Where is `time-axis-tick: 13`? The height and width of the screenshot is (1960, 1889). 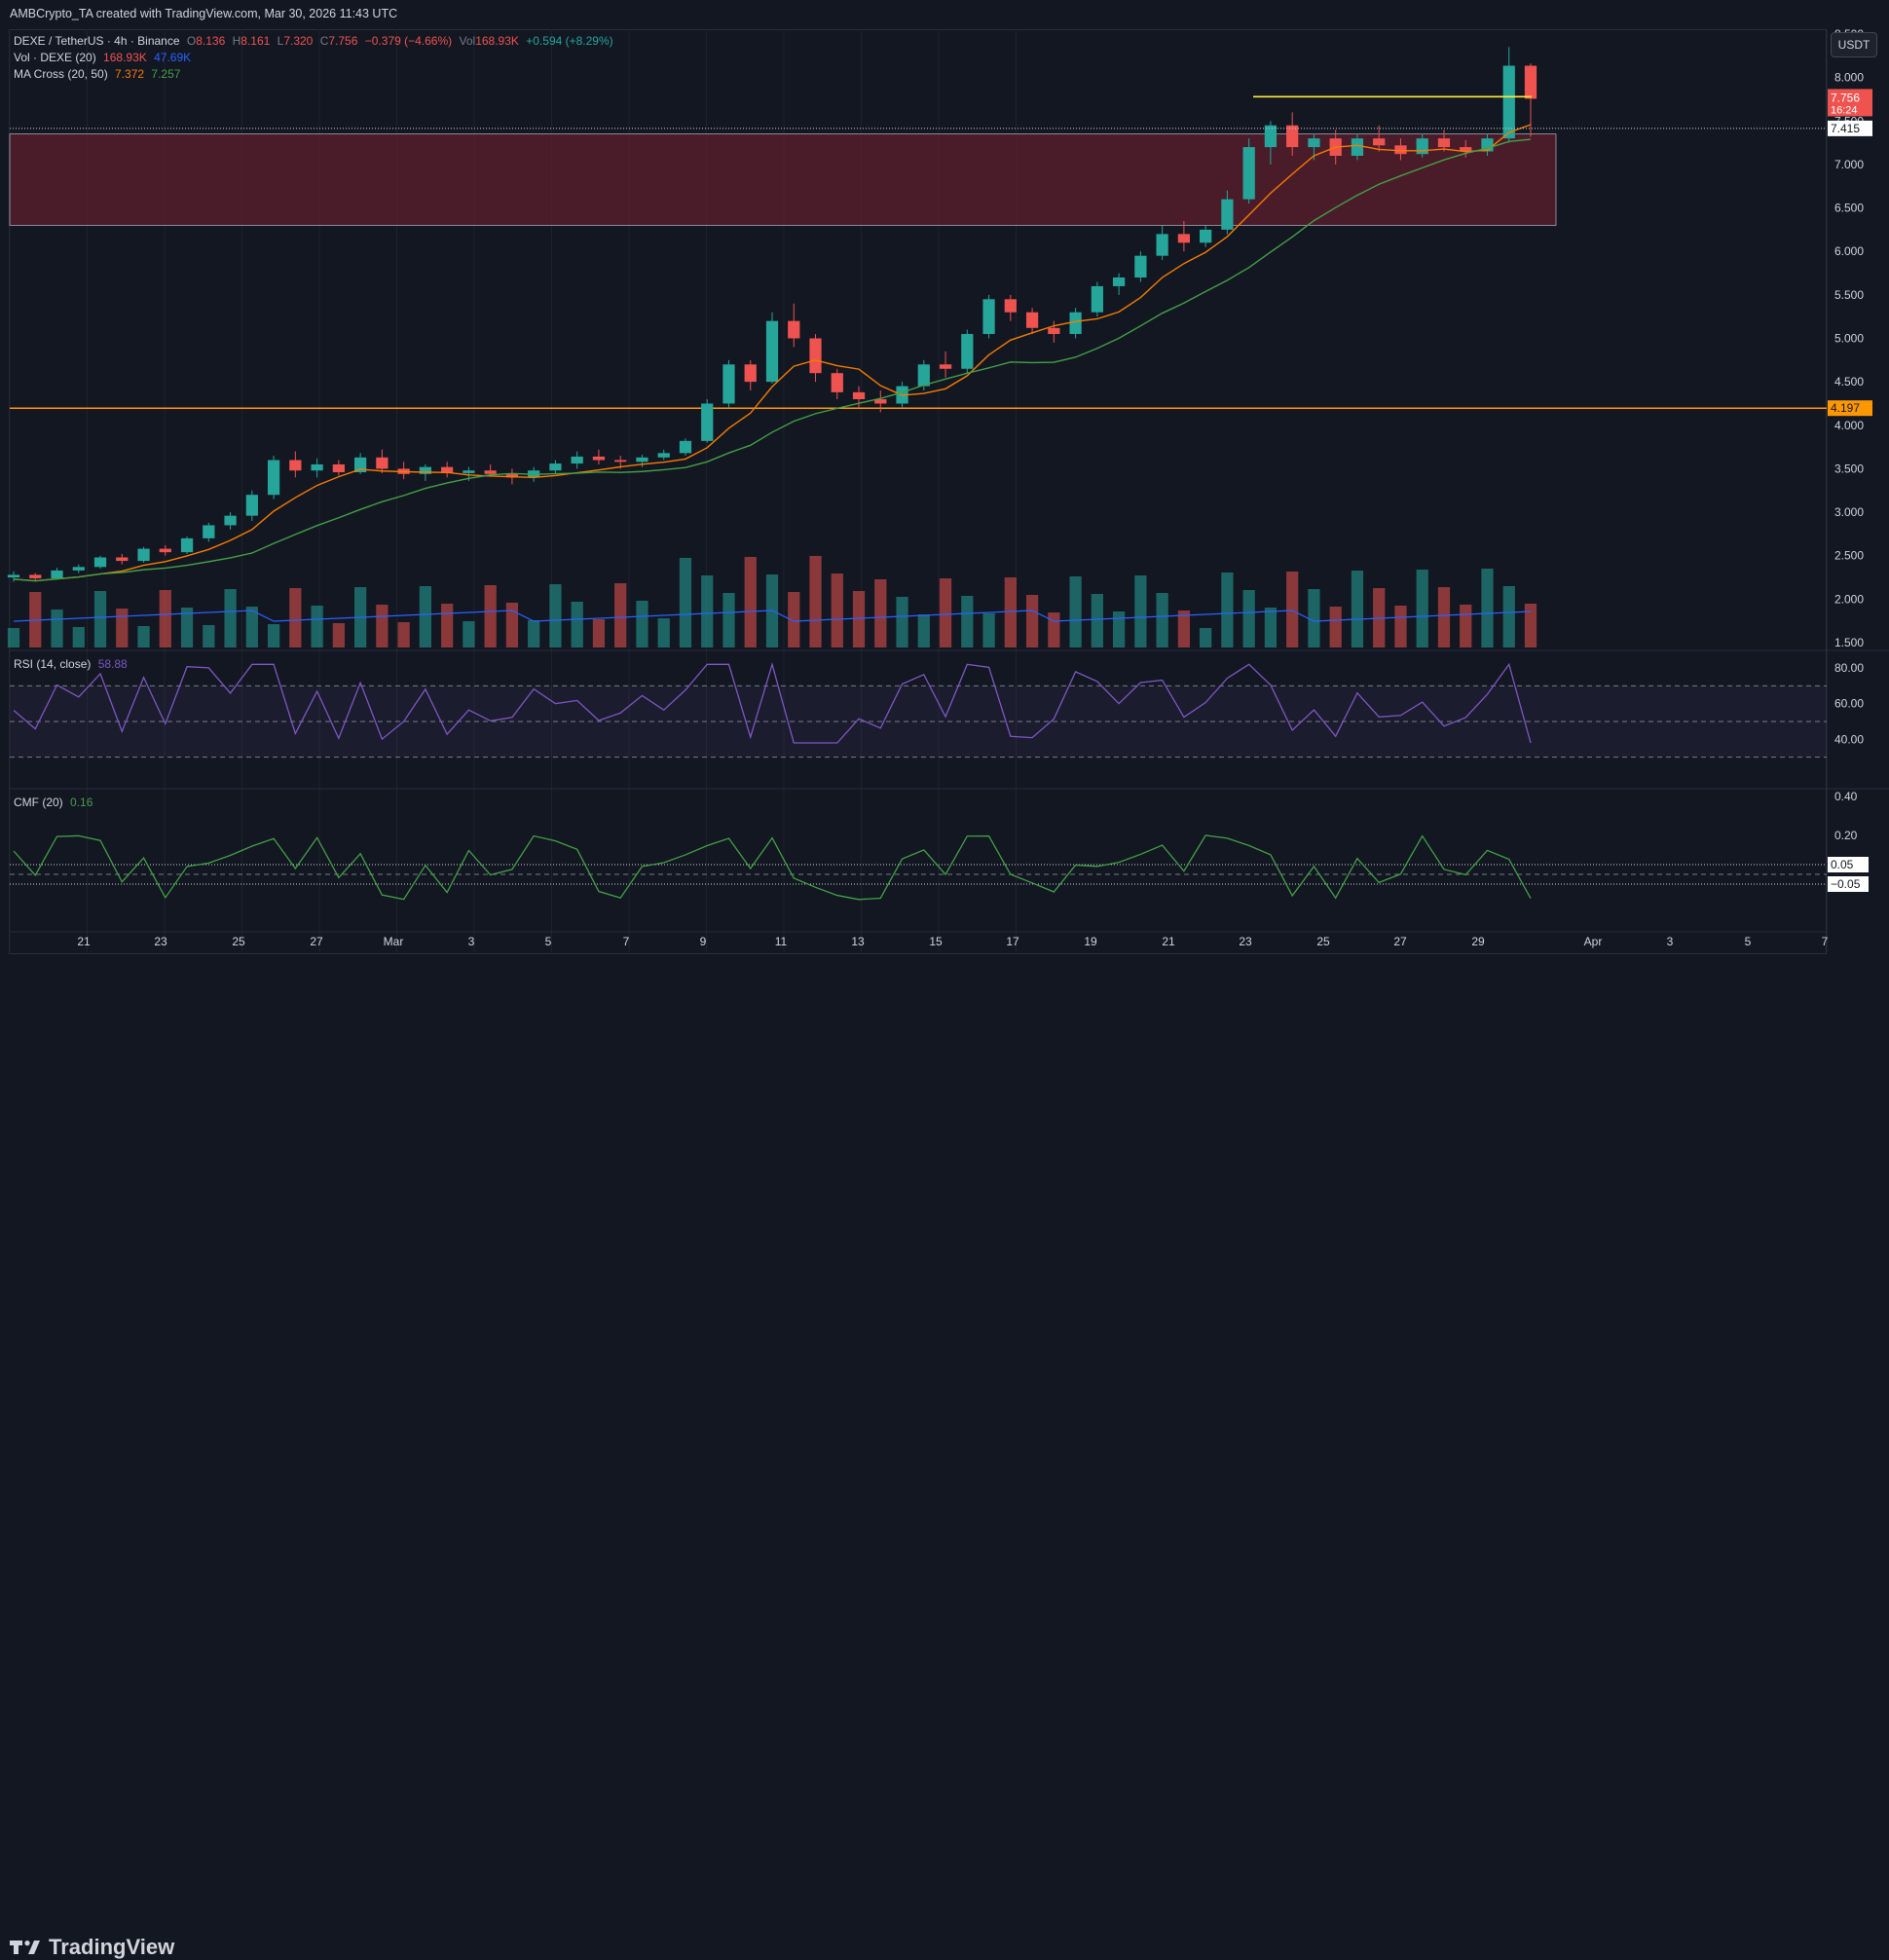 time-axis-tick: 13 is located at coordinates (858, 941).